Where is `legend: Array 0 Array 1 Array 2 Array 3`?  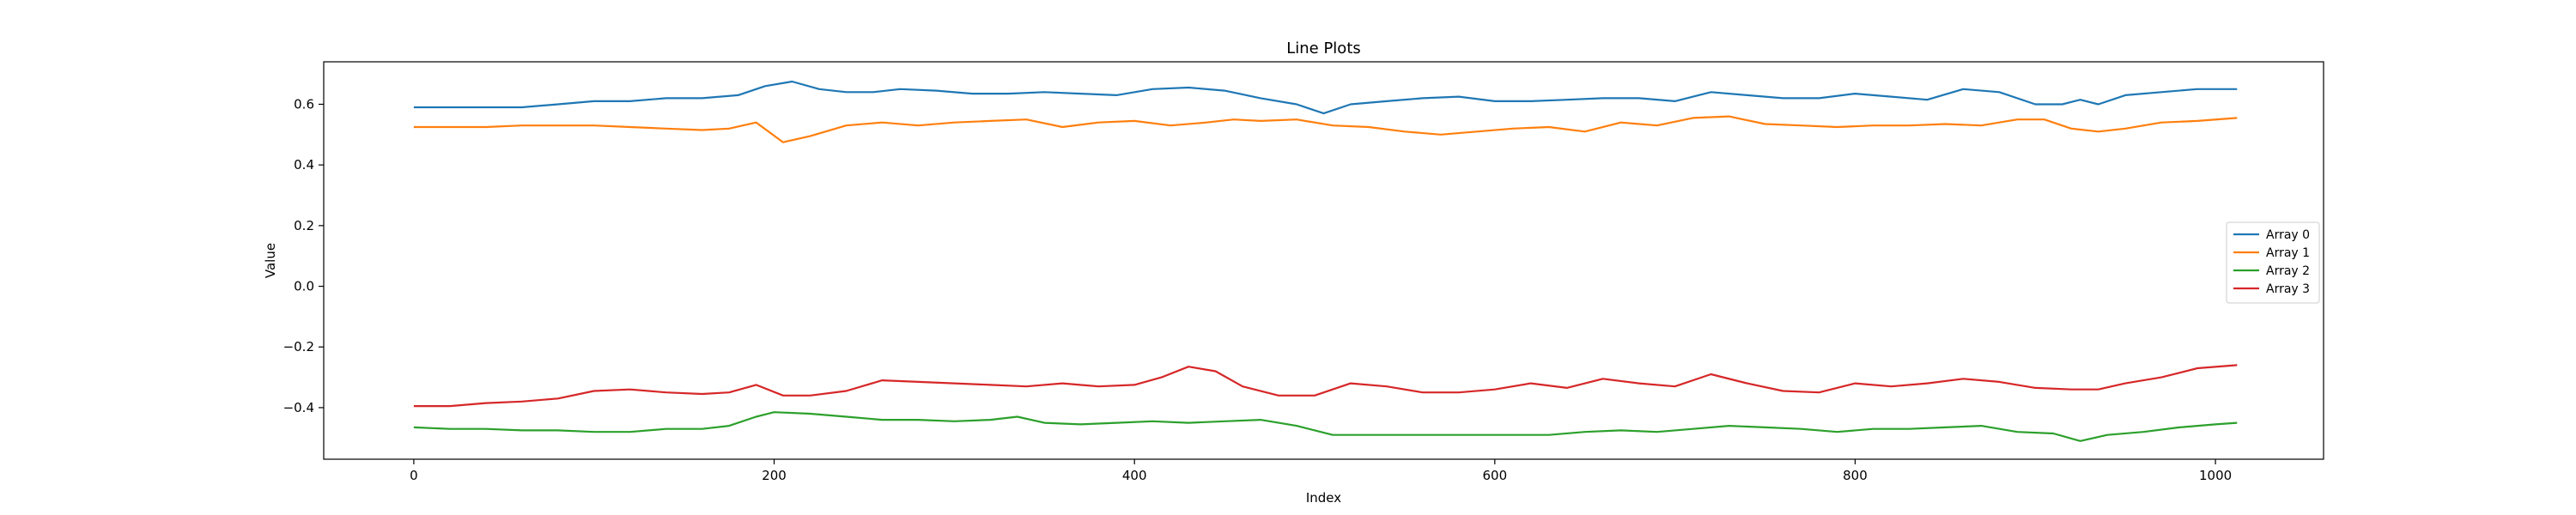
legend: Array 0 Array 1 Array 2 Array 3 is located at coordinates (2273, 262).